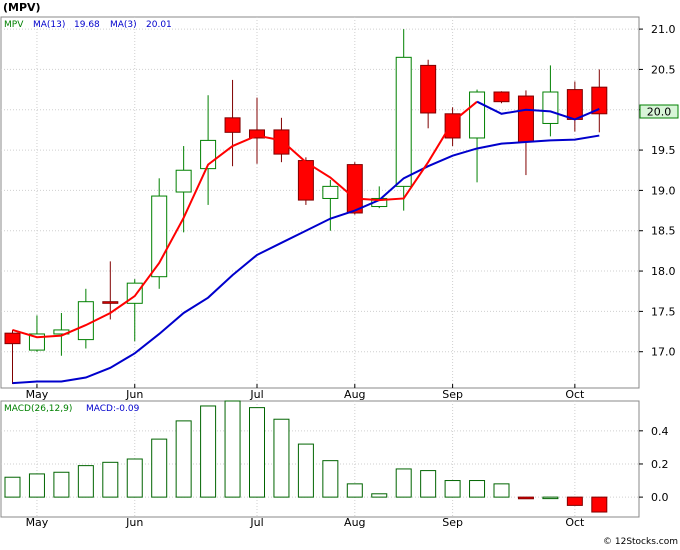 This screenshot has width=680, height=550. What do you see at coordinates (660, 464) in the screenshot?
I see `macd-y-tick-label: 0.2` at bounding box center [660, 464].